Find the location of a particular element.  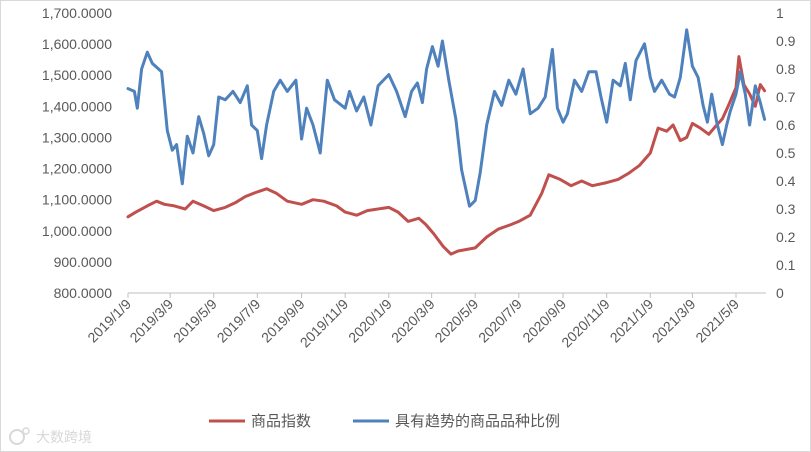

y-left-tick-label: 800.0000 is located at coordinates (83, 293).